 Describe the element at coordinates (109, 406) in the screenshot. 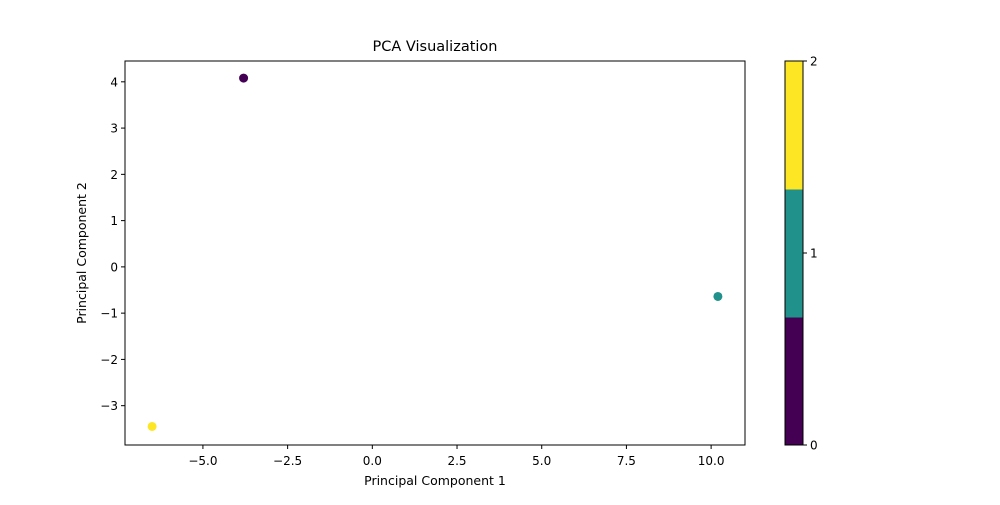

I see `y-tick-label: −3` at that location.